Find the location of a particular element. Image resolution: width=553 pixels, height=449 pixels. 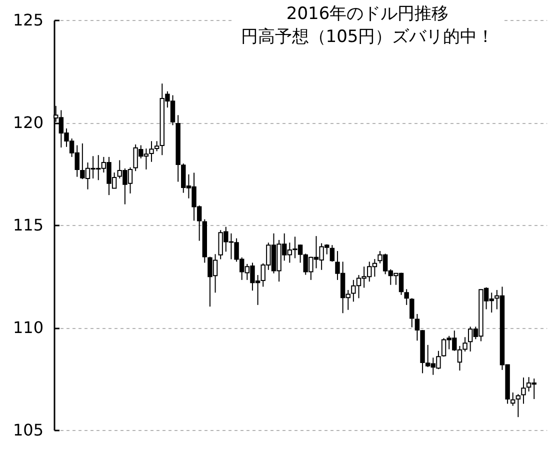

chart-title: 2016年のドル円推移 is located at coordinates (367, 14).